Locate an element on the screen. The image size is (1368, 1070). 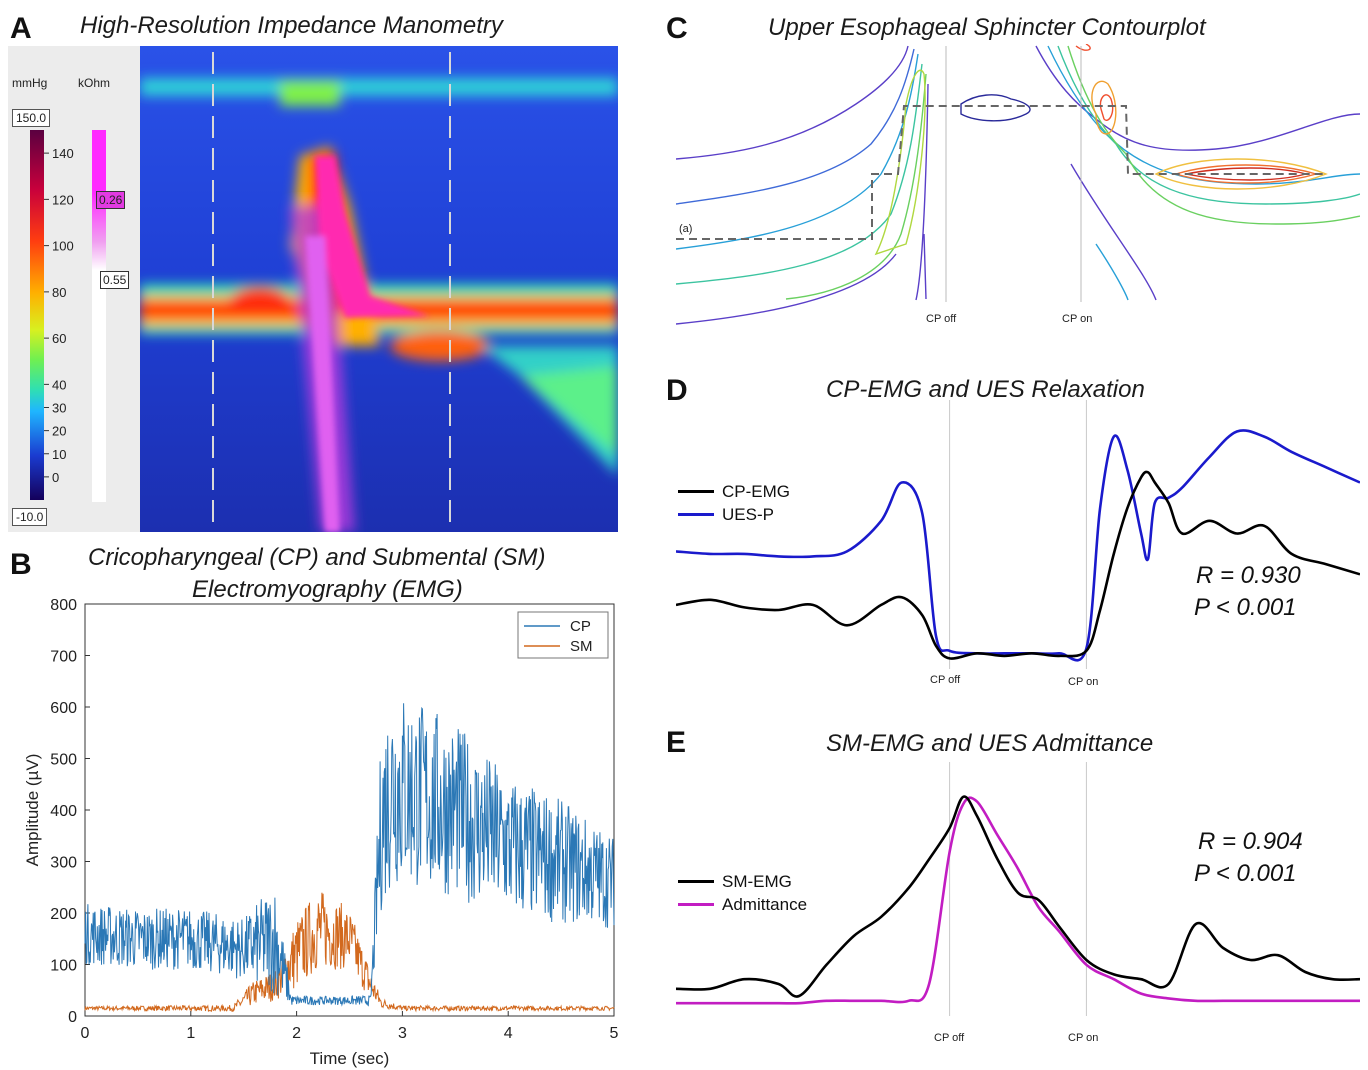
panel-d-letter: D is located at coordinates (677, 390).